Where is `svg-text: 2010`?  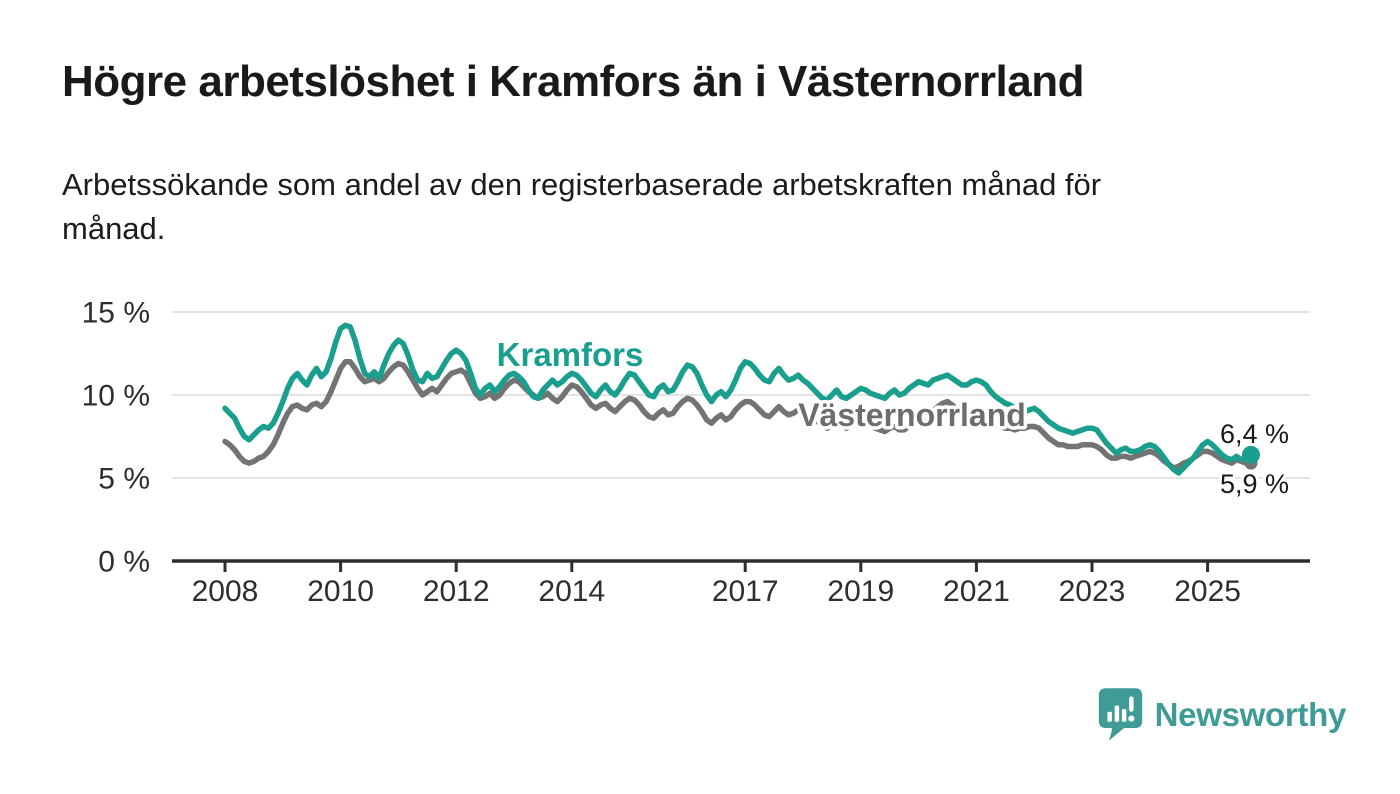 svg-text: 2010 is located at coordinates (340, 591).